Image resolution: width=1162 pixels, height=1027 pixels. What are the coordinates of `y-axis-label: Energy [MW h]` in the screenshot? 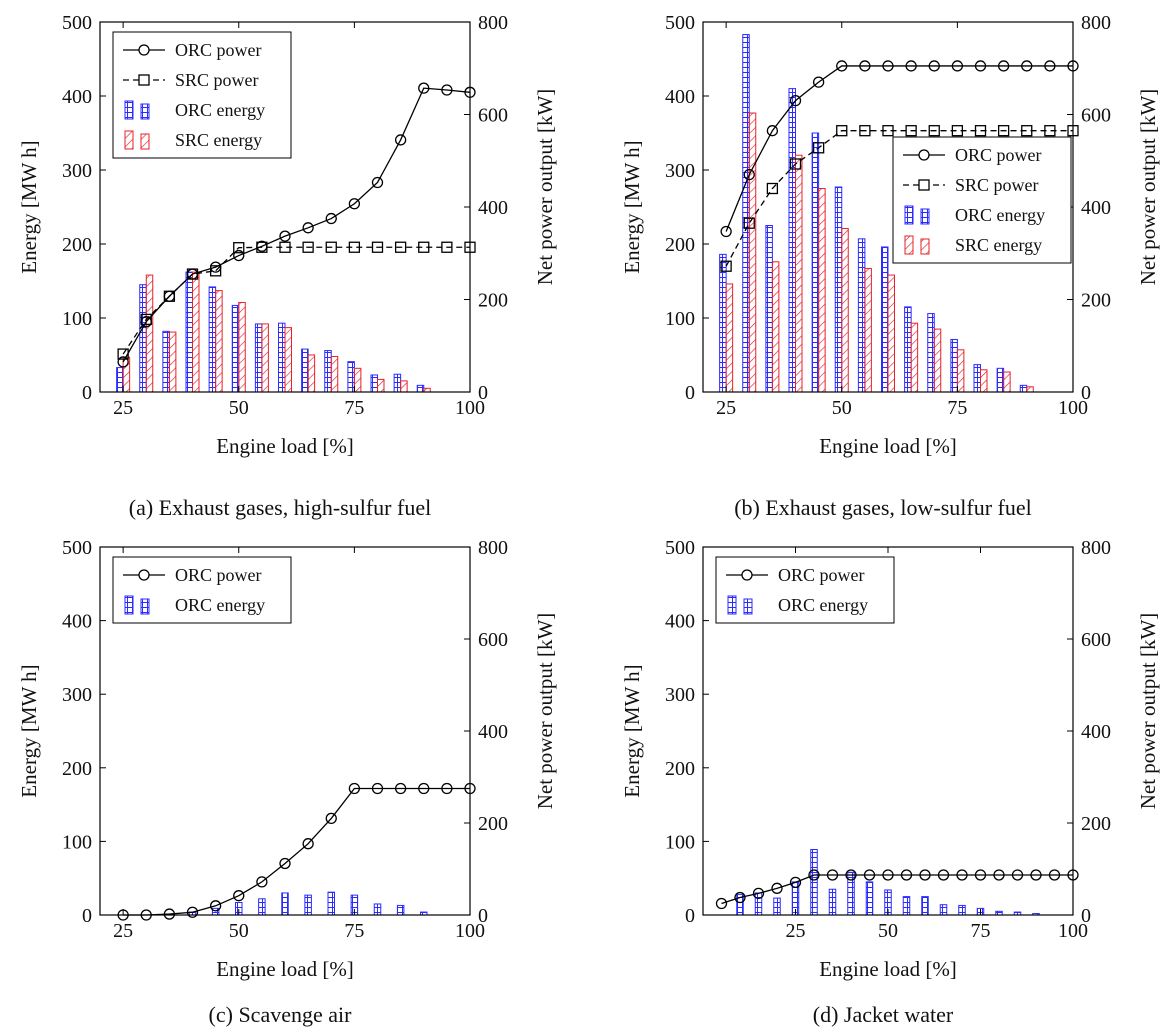 It's located at (29, 730).